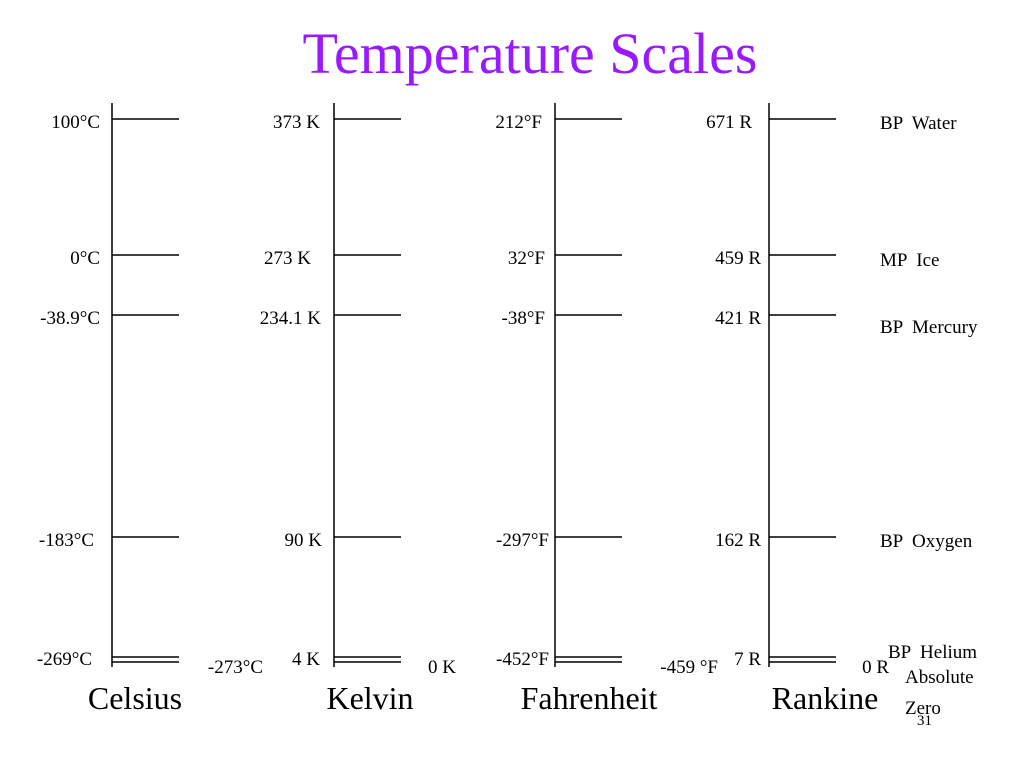  Describe the element at coordinates (85, 258) in the screenshot. I see `tick-label: 0°C` at that location.